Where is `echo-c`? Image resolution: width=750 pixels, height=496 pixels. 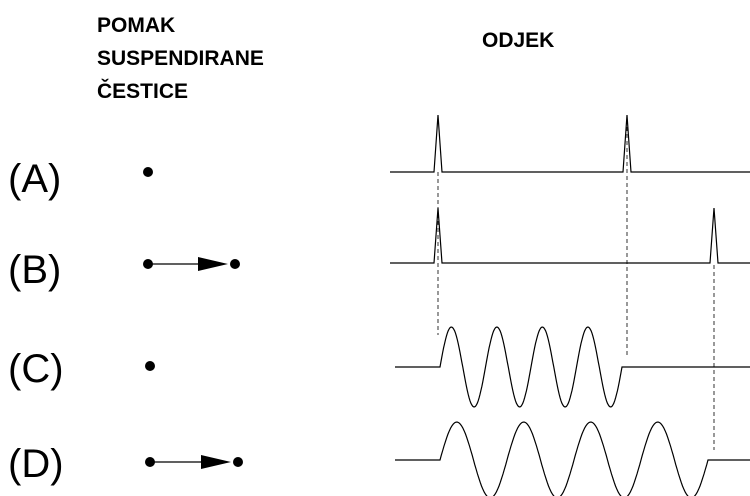 echo-c is located at coordinates (572, 367).